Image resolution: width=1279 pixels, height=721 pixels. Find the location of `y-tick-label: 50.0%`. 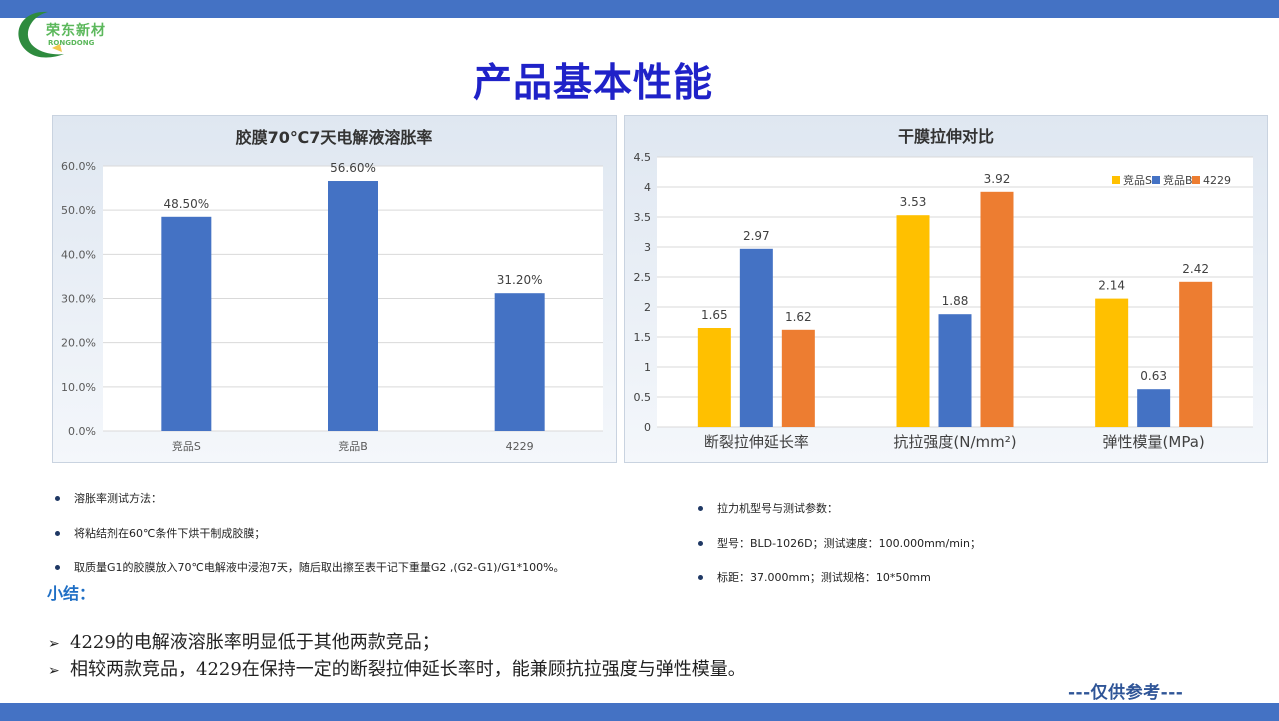

y-tick-label: 50.0% is located at coordinates (78, 210).